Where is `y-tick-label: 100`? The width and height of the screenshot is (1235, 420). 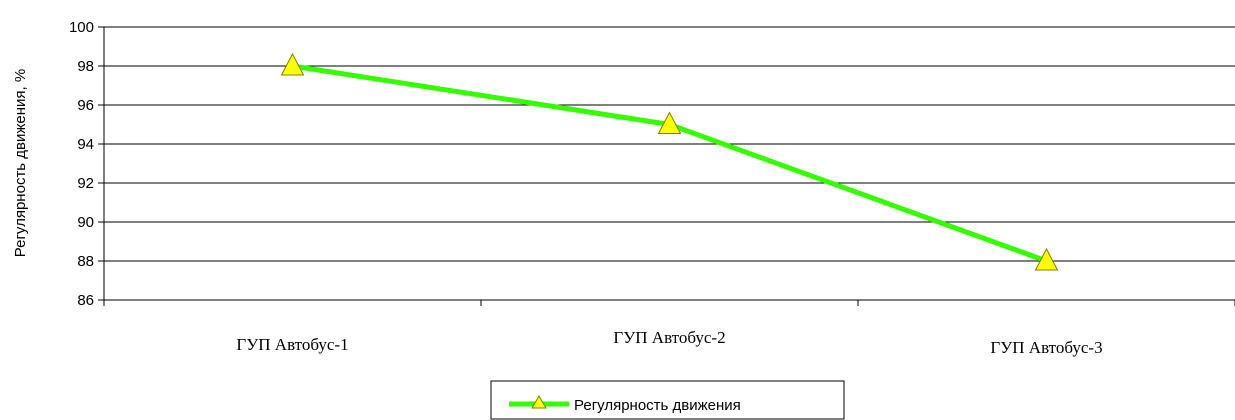 y-tick-label: 100 is located at coordinates (81, 27).